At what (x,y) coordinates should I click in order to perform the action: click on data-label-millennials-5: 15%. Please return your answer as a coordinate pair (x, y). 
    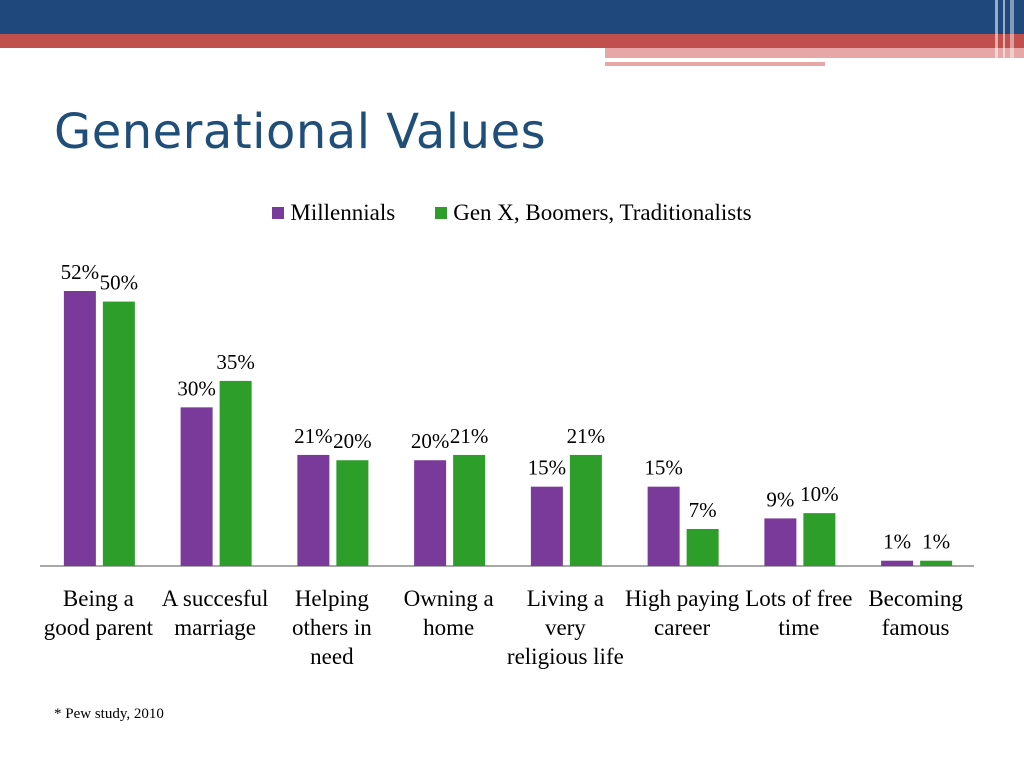
    Looking at the image, I should click on (663, 468).